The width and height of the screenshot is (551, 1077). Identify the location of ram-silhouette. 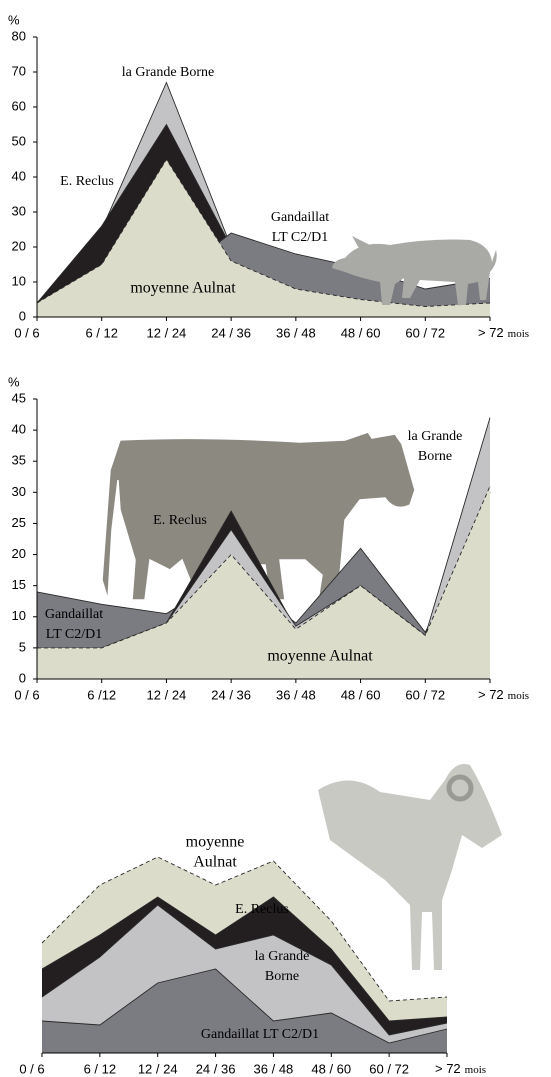
(410, 867).